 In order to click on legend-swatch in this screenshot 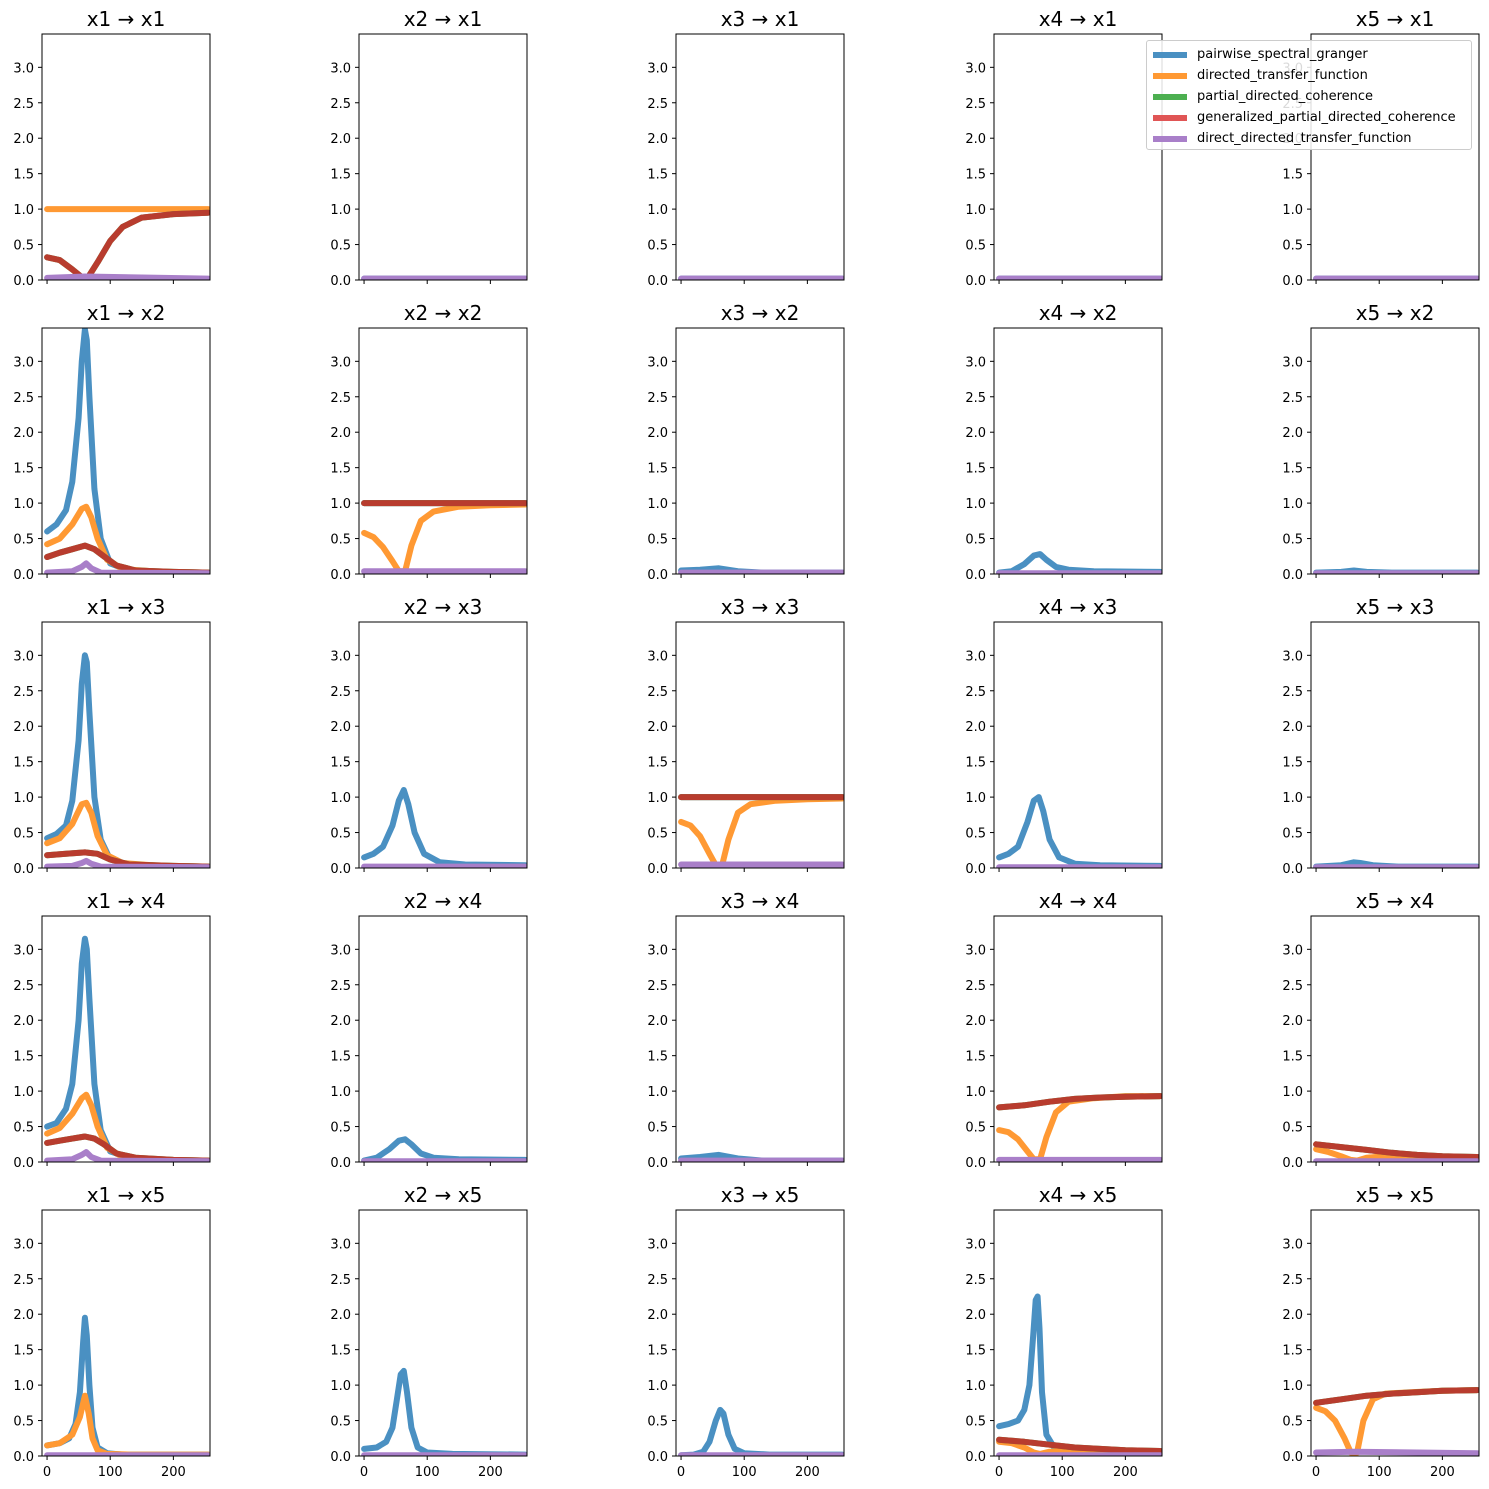, I will do `click(1170, 117)`.